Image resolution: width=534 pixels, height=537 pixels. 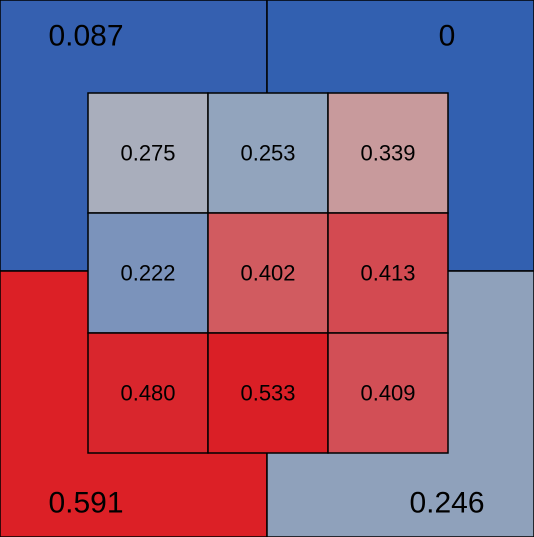 What do you see at coordinates (85, 36) in the screenshot?
I see `outer-cell-label-0-0: 0.087` at bounding box center [85, 36].